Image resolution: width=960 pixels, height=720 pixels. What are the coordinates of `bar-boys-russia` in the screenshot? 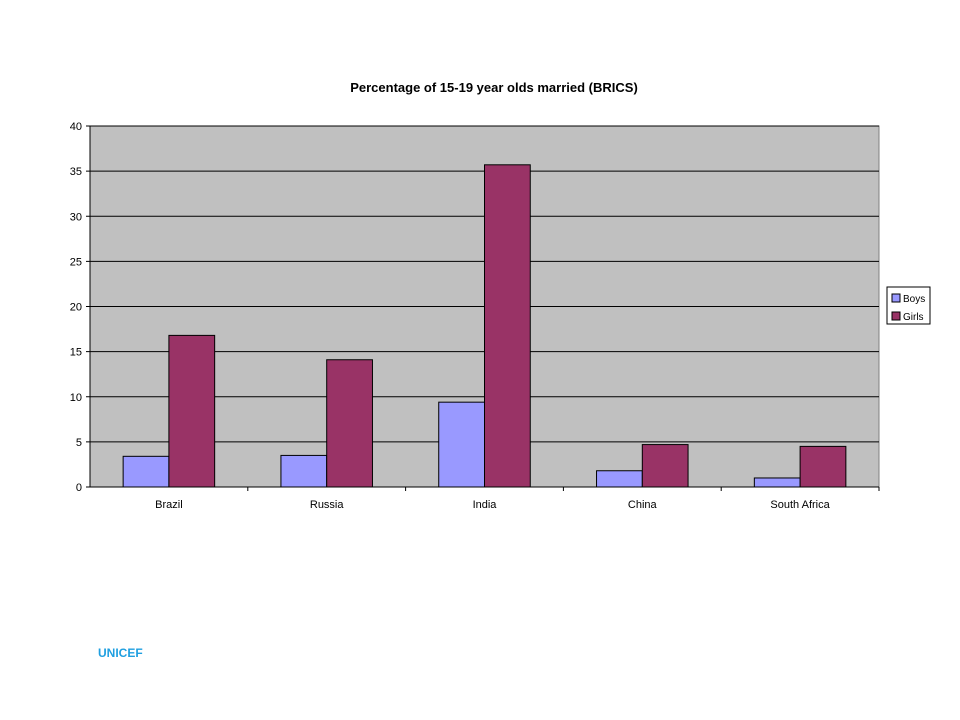 It's located at (304, 471).